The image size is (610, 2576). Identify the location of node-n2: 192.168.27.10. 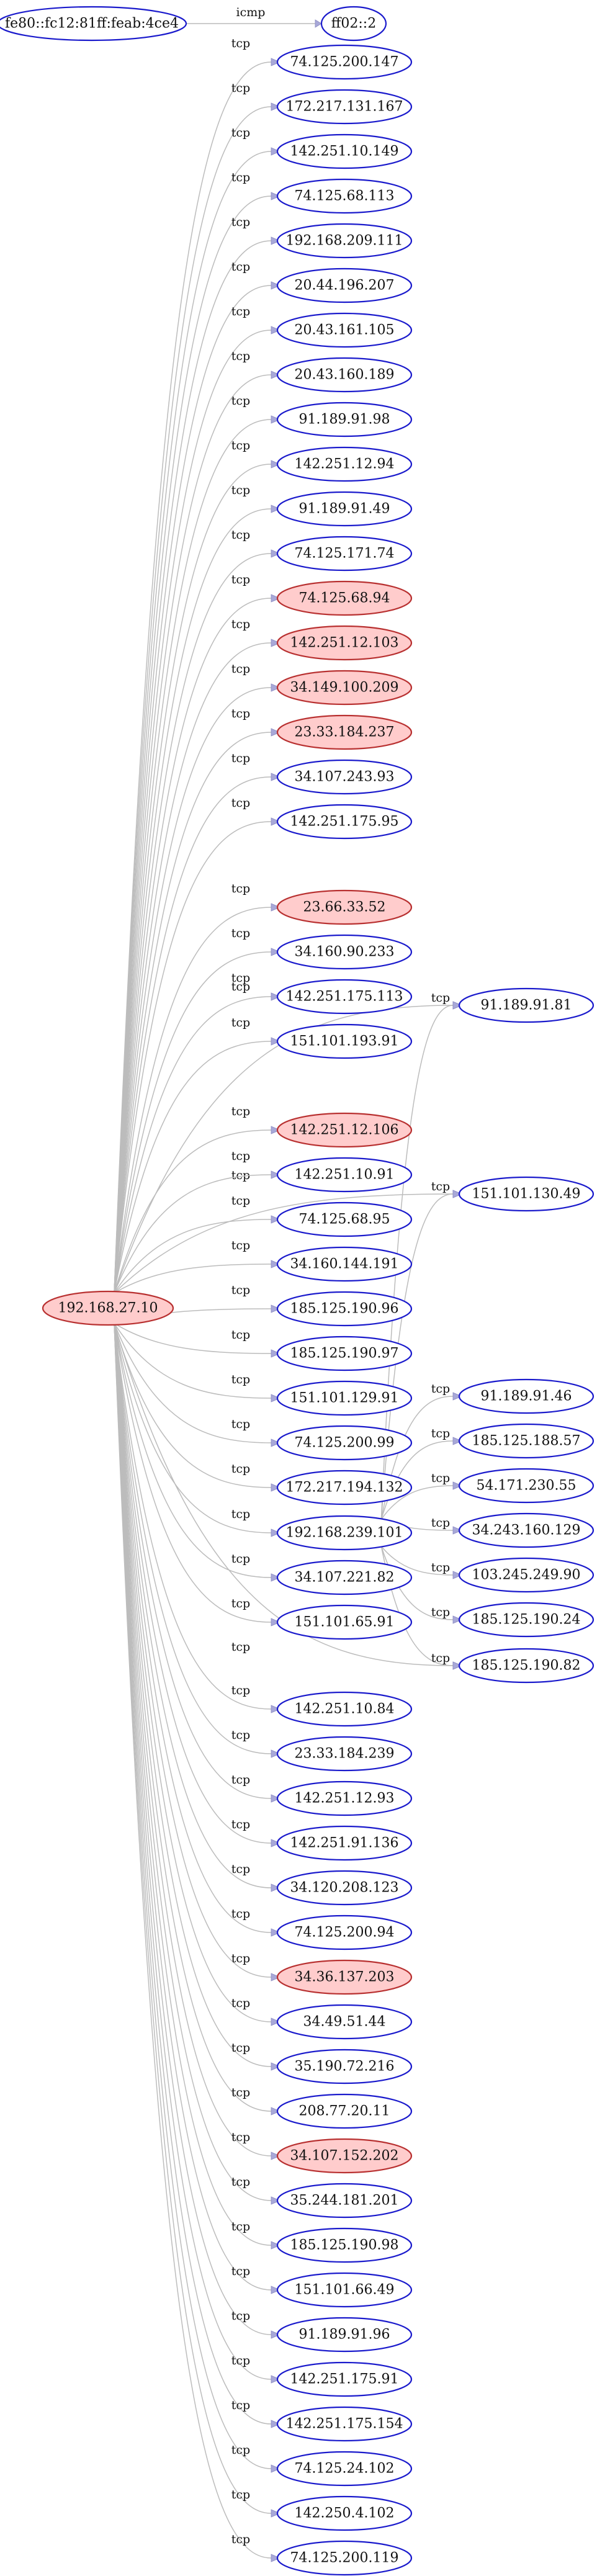
(108, 1308).